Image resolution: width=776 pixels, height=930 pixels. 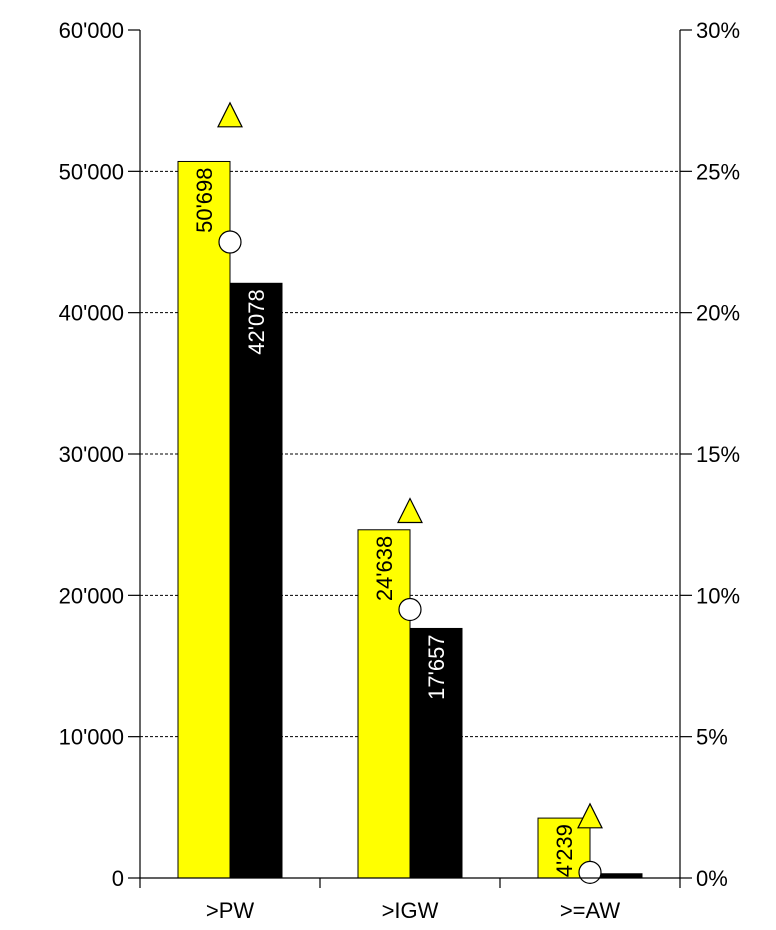 I want to click on right-tick-label: 5%, so click(x=712, y=737).